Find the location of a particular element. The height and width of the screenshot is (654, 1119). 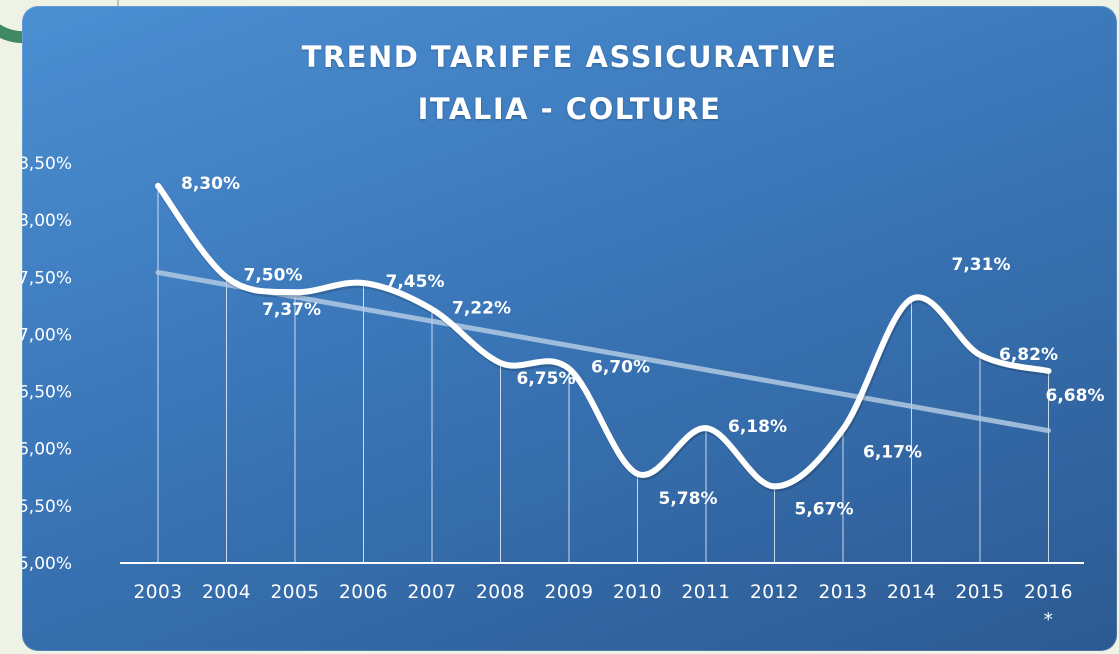

data-label: 6,68% is located at coordinates (1075, 396).